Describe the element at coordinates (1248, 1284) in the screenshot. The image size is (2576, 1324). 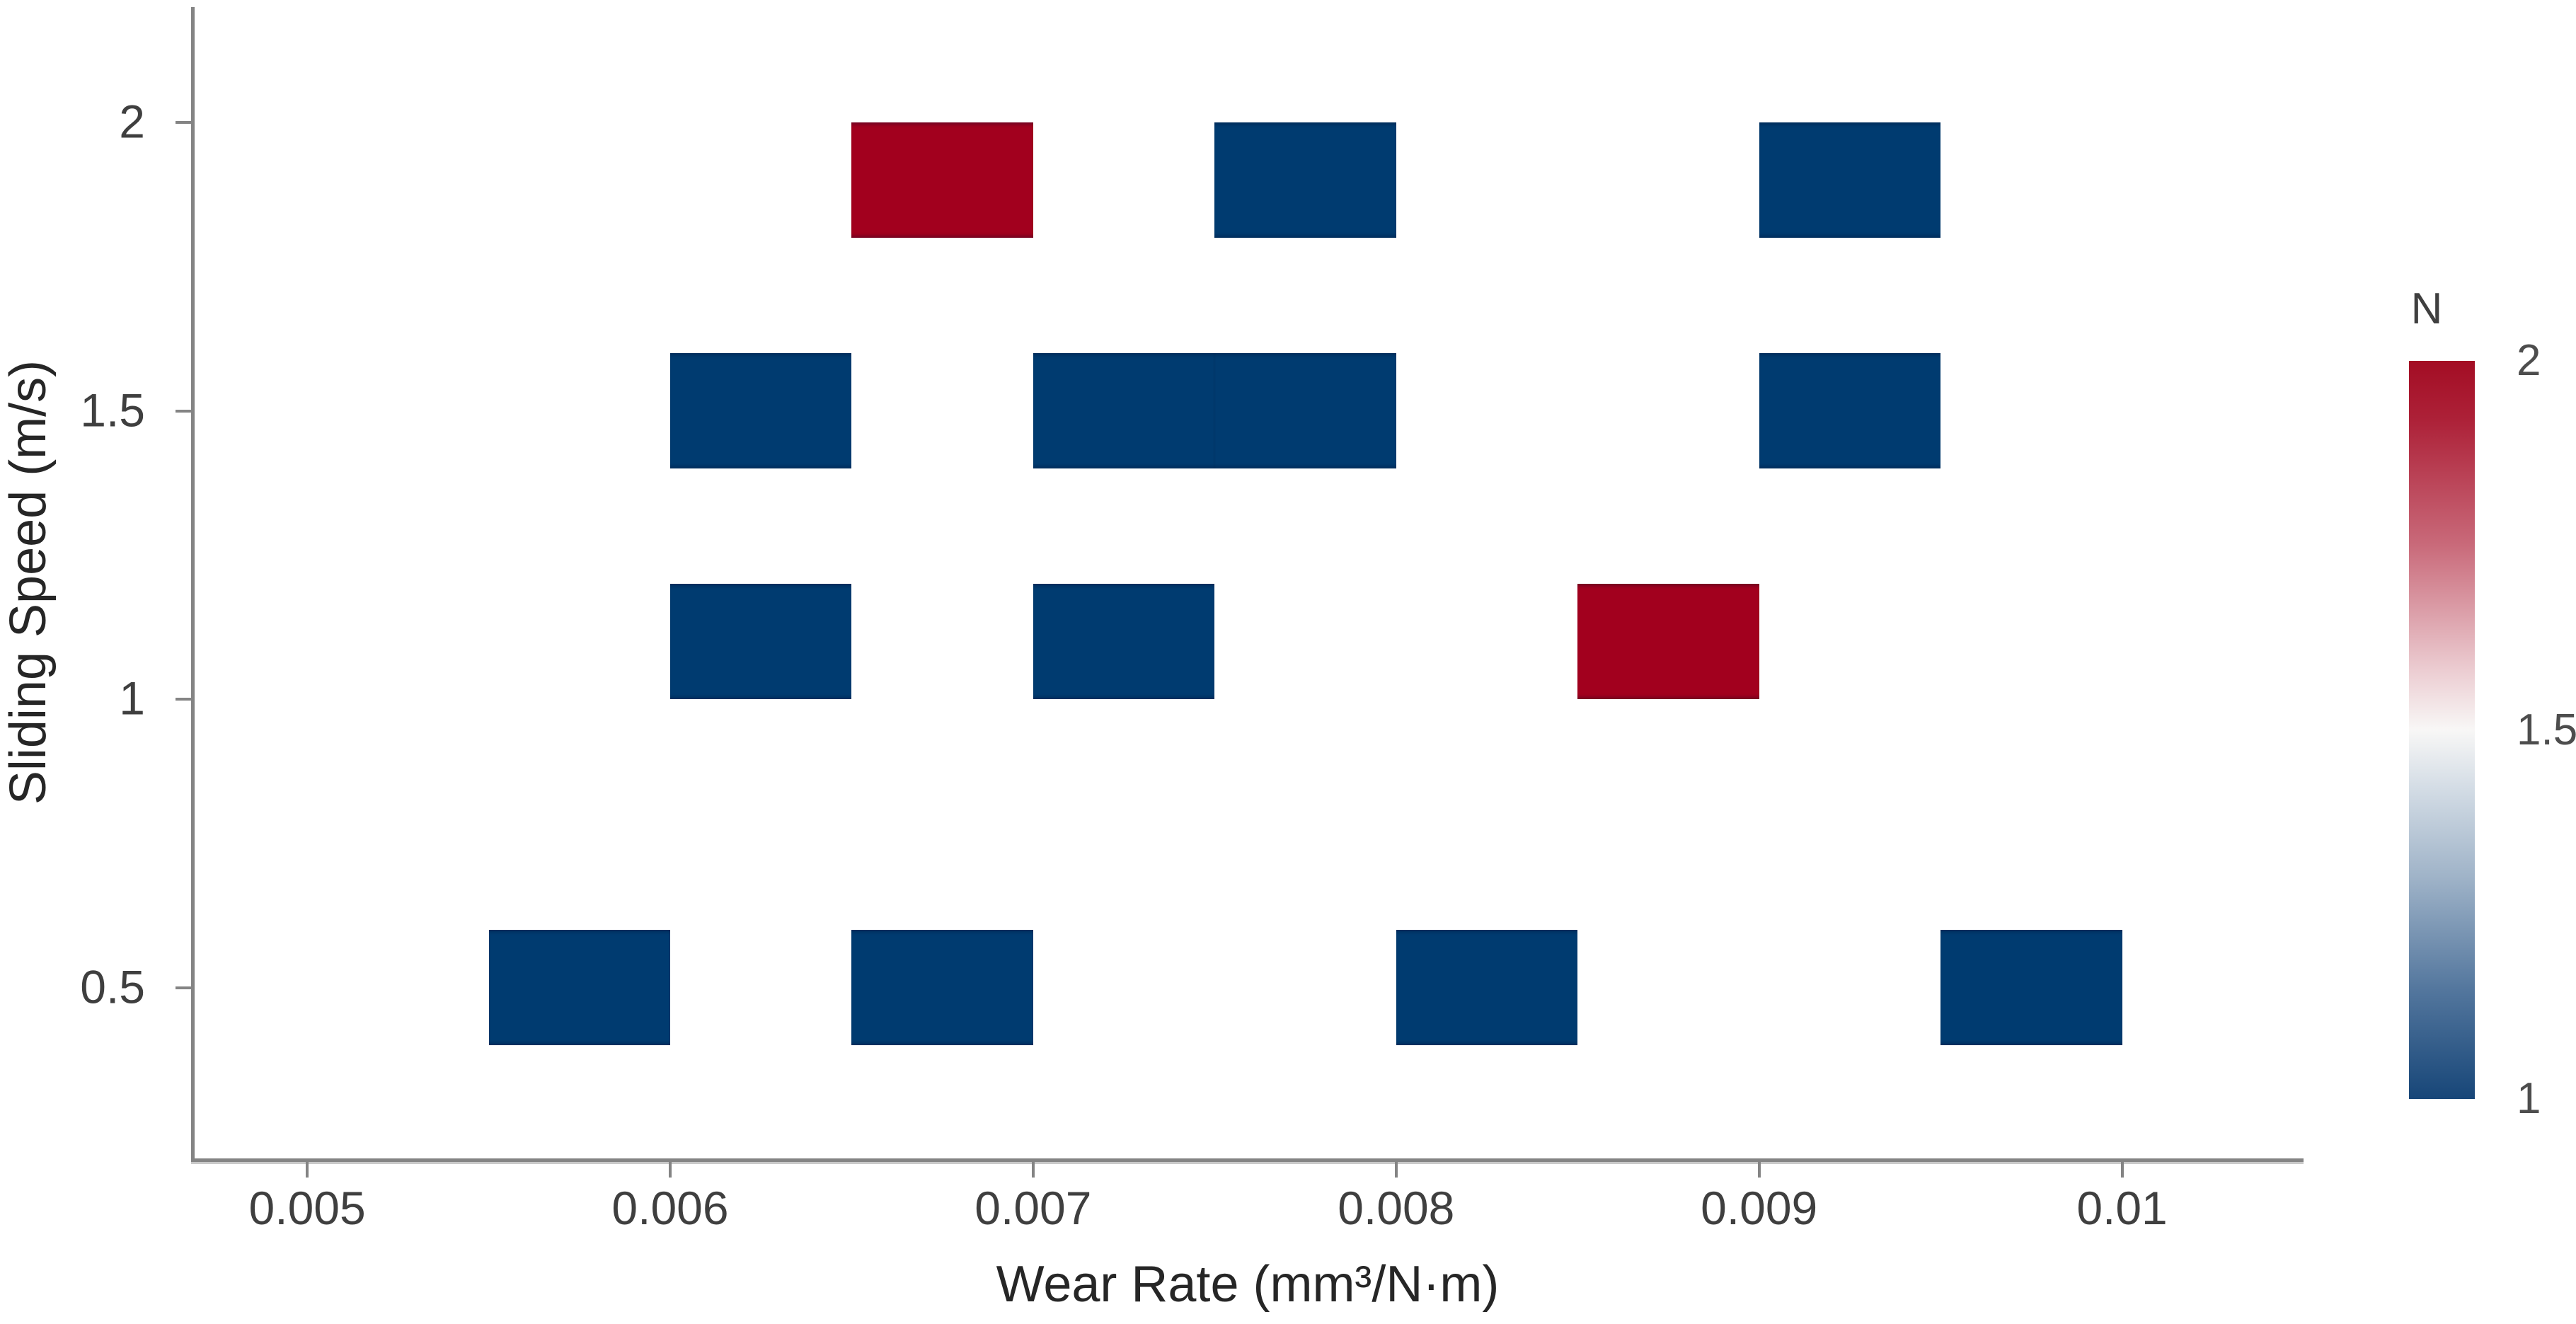
I see `x-axis-title: Wear Rate (mm³/N·m)` at that location.